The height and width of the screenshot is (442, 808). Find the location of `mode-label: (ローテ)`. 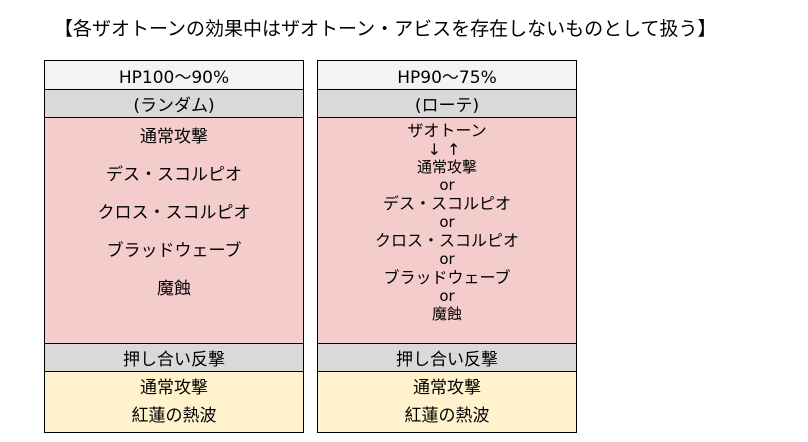

mode-label: (ローテ) is located at coordinates (447, 104).